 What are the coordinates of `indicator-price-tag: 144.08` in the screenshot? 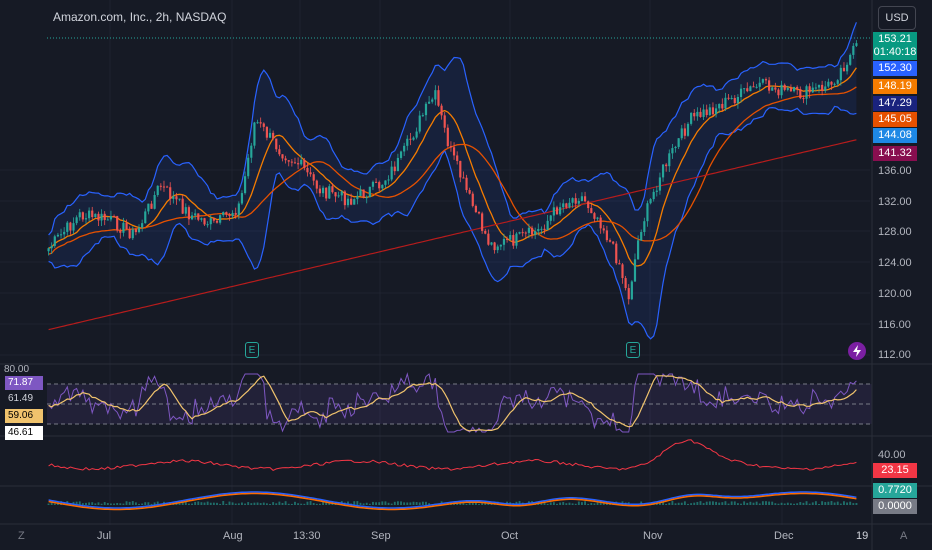 It's located at (895, 135).